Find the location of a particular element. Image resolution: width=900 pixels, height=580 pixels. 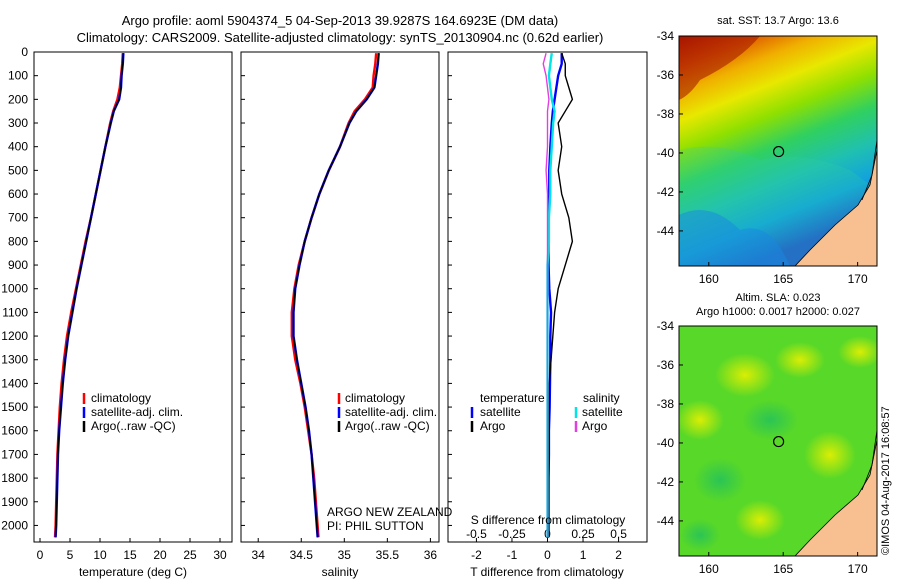

y-tick-label: 1400 is located at coordinates (14, 383).